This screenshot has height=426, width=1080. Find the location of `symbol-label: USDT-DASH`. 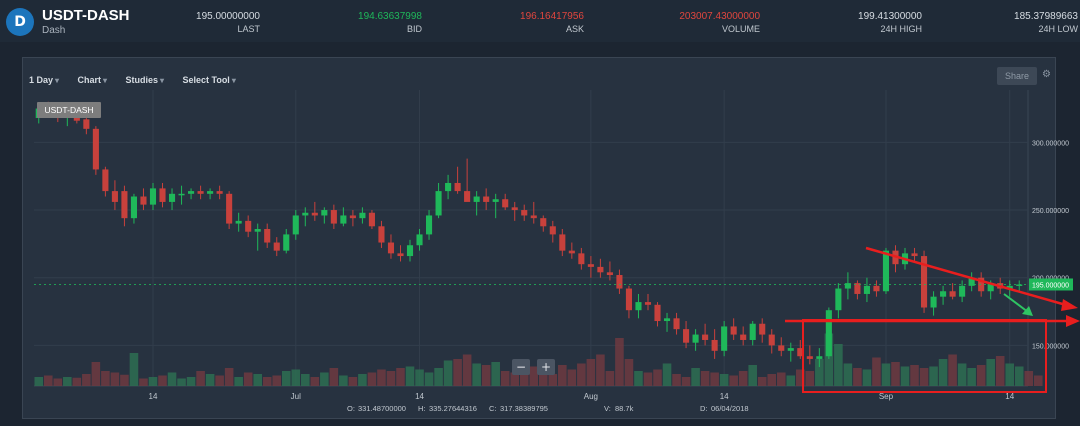

symbol-label: USDT-DASH is located at coordinates (68, 110).